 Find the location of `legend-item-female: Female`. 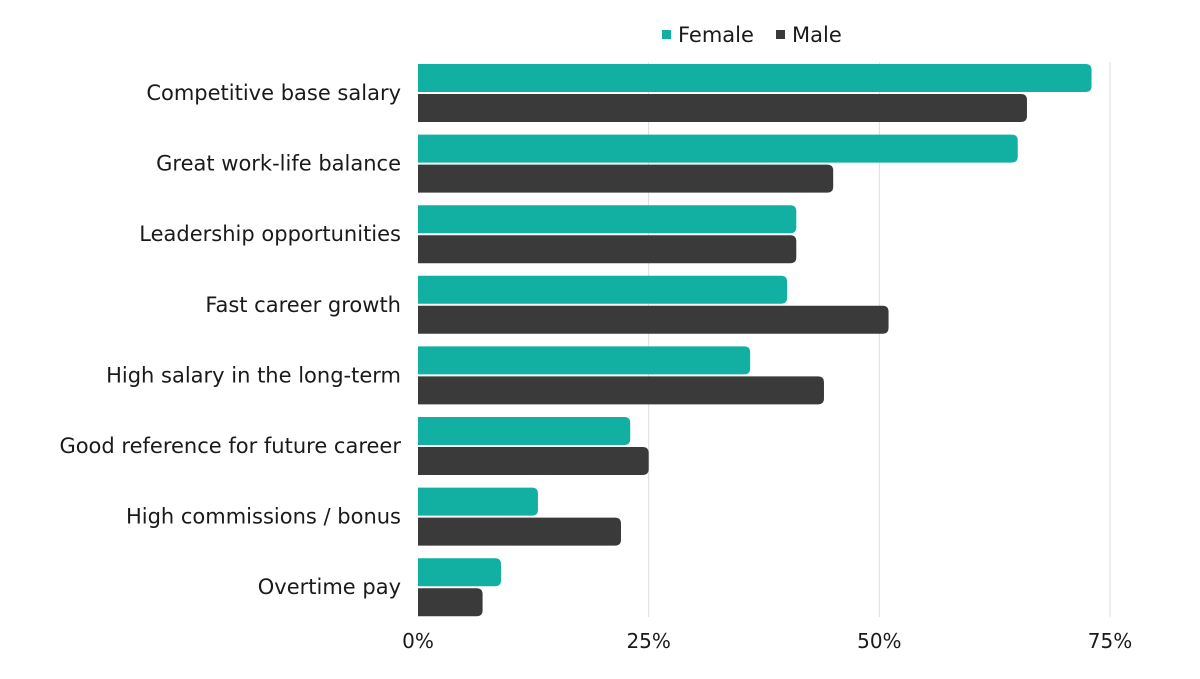

legend-item-female: Female is located at coordinates (708, 35).